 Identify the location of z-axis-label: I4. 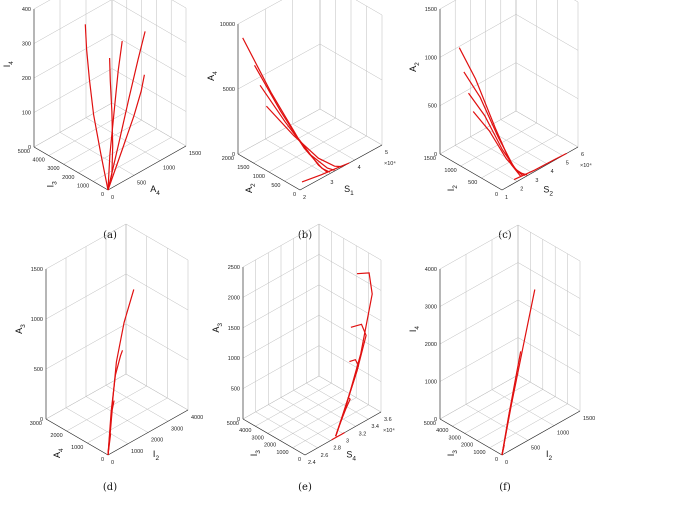
(8, 64).